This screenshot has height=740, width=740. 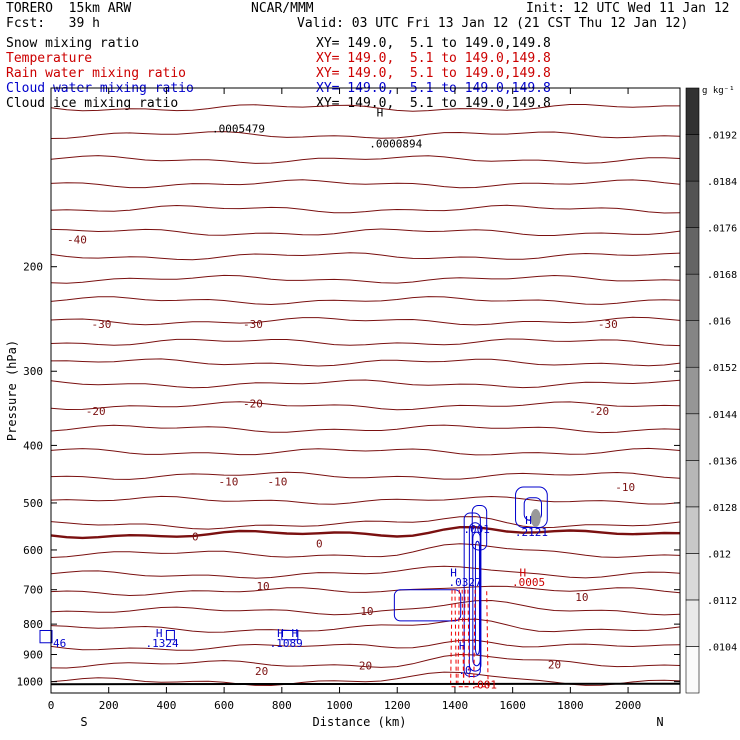 What do you see at coordinates (476, 529) in the screenshot?
I see `field-annotation: .001` at bounding box center [476, 529].